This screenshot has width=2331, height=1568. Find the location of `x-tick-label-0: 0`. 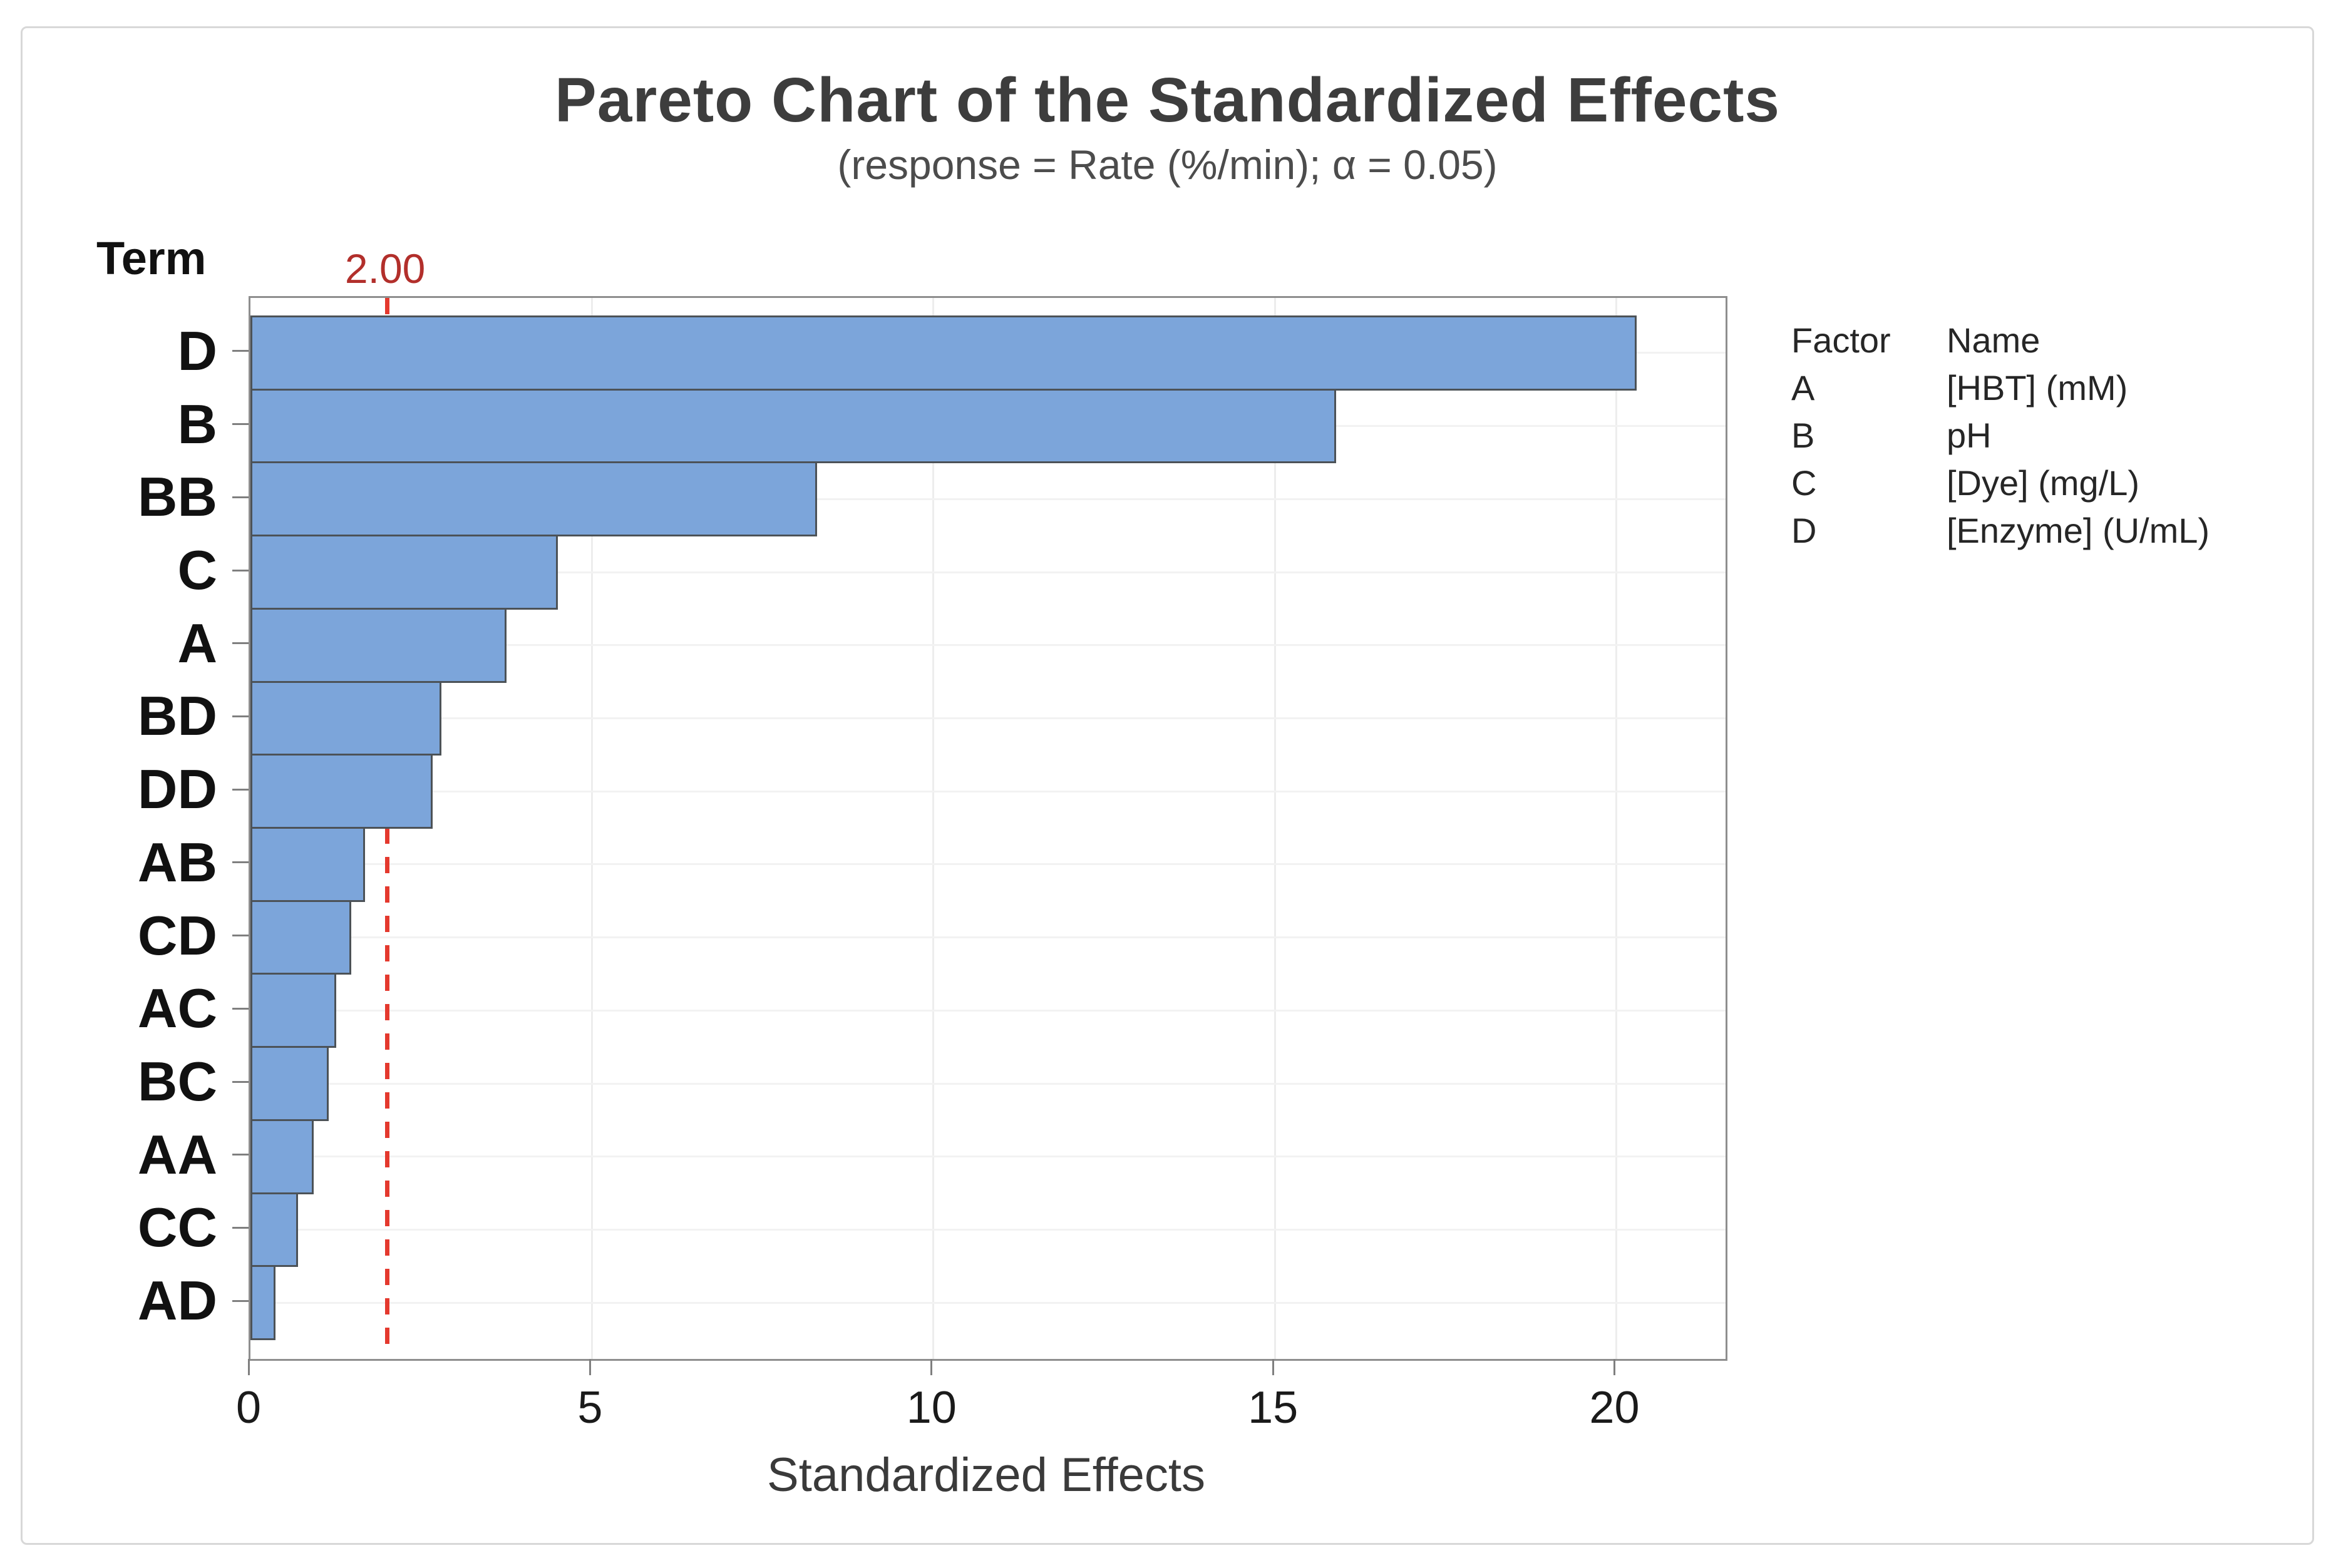

x-tick-label-0: 0 is located at coordinates (248, 1408).